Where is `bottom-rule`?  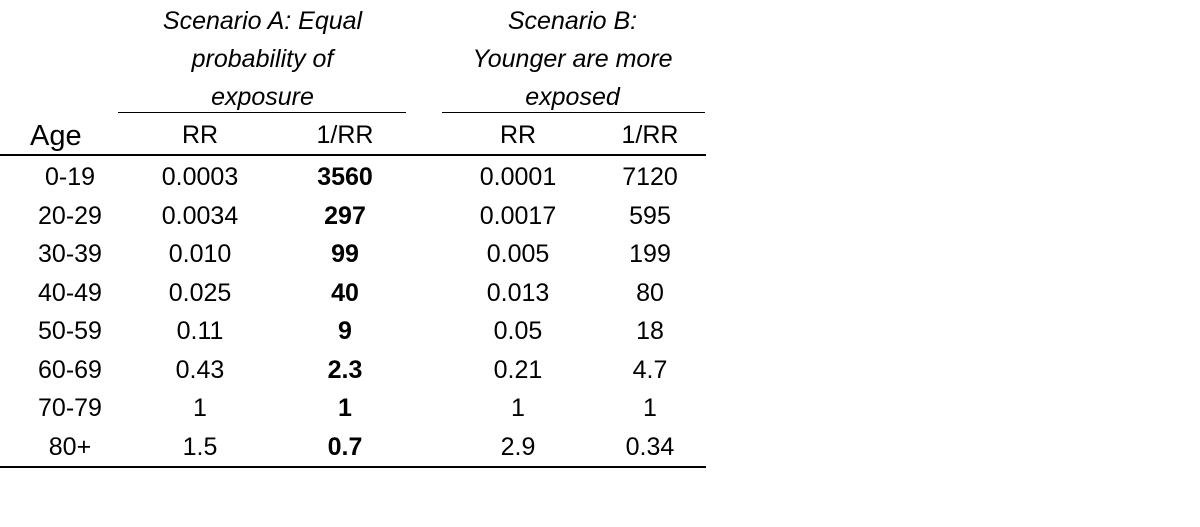
bottom-rule is located at coordinates (353, 467).